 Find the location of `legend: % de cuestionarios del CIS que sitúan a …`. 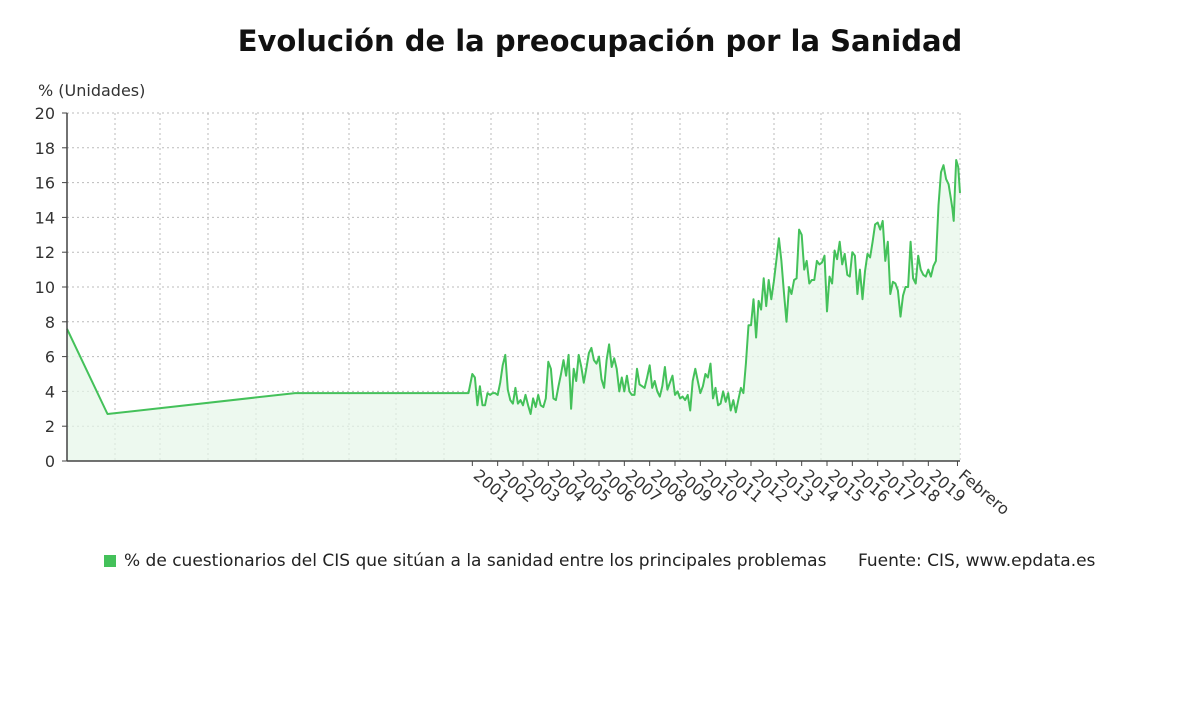

legend: % de cuestionarios del CIS que sitúan a … is located at coordinates (465, 561).